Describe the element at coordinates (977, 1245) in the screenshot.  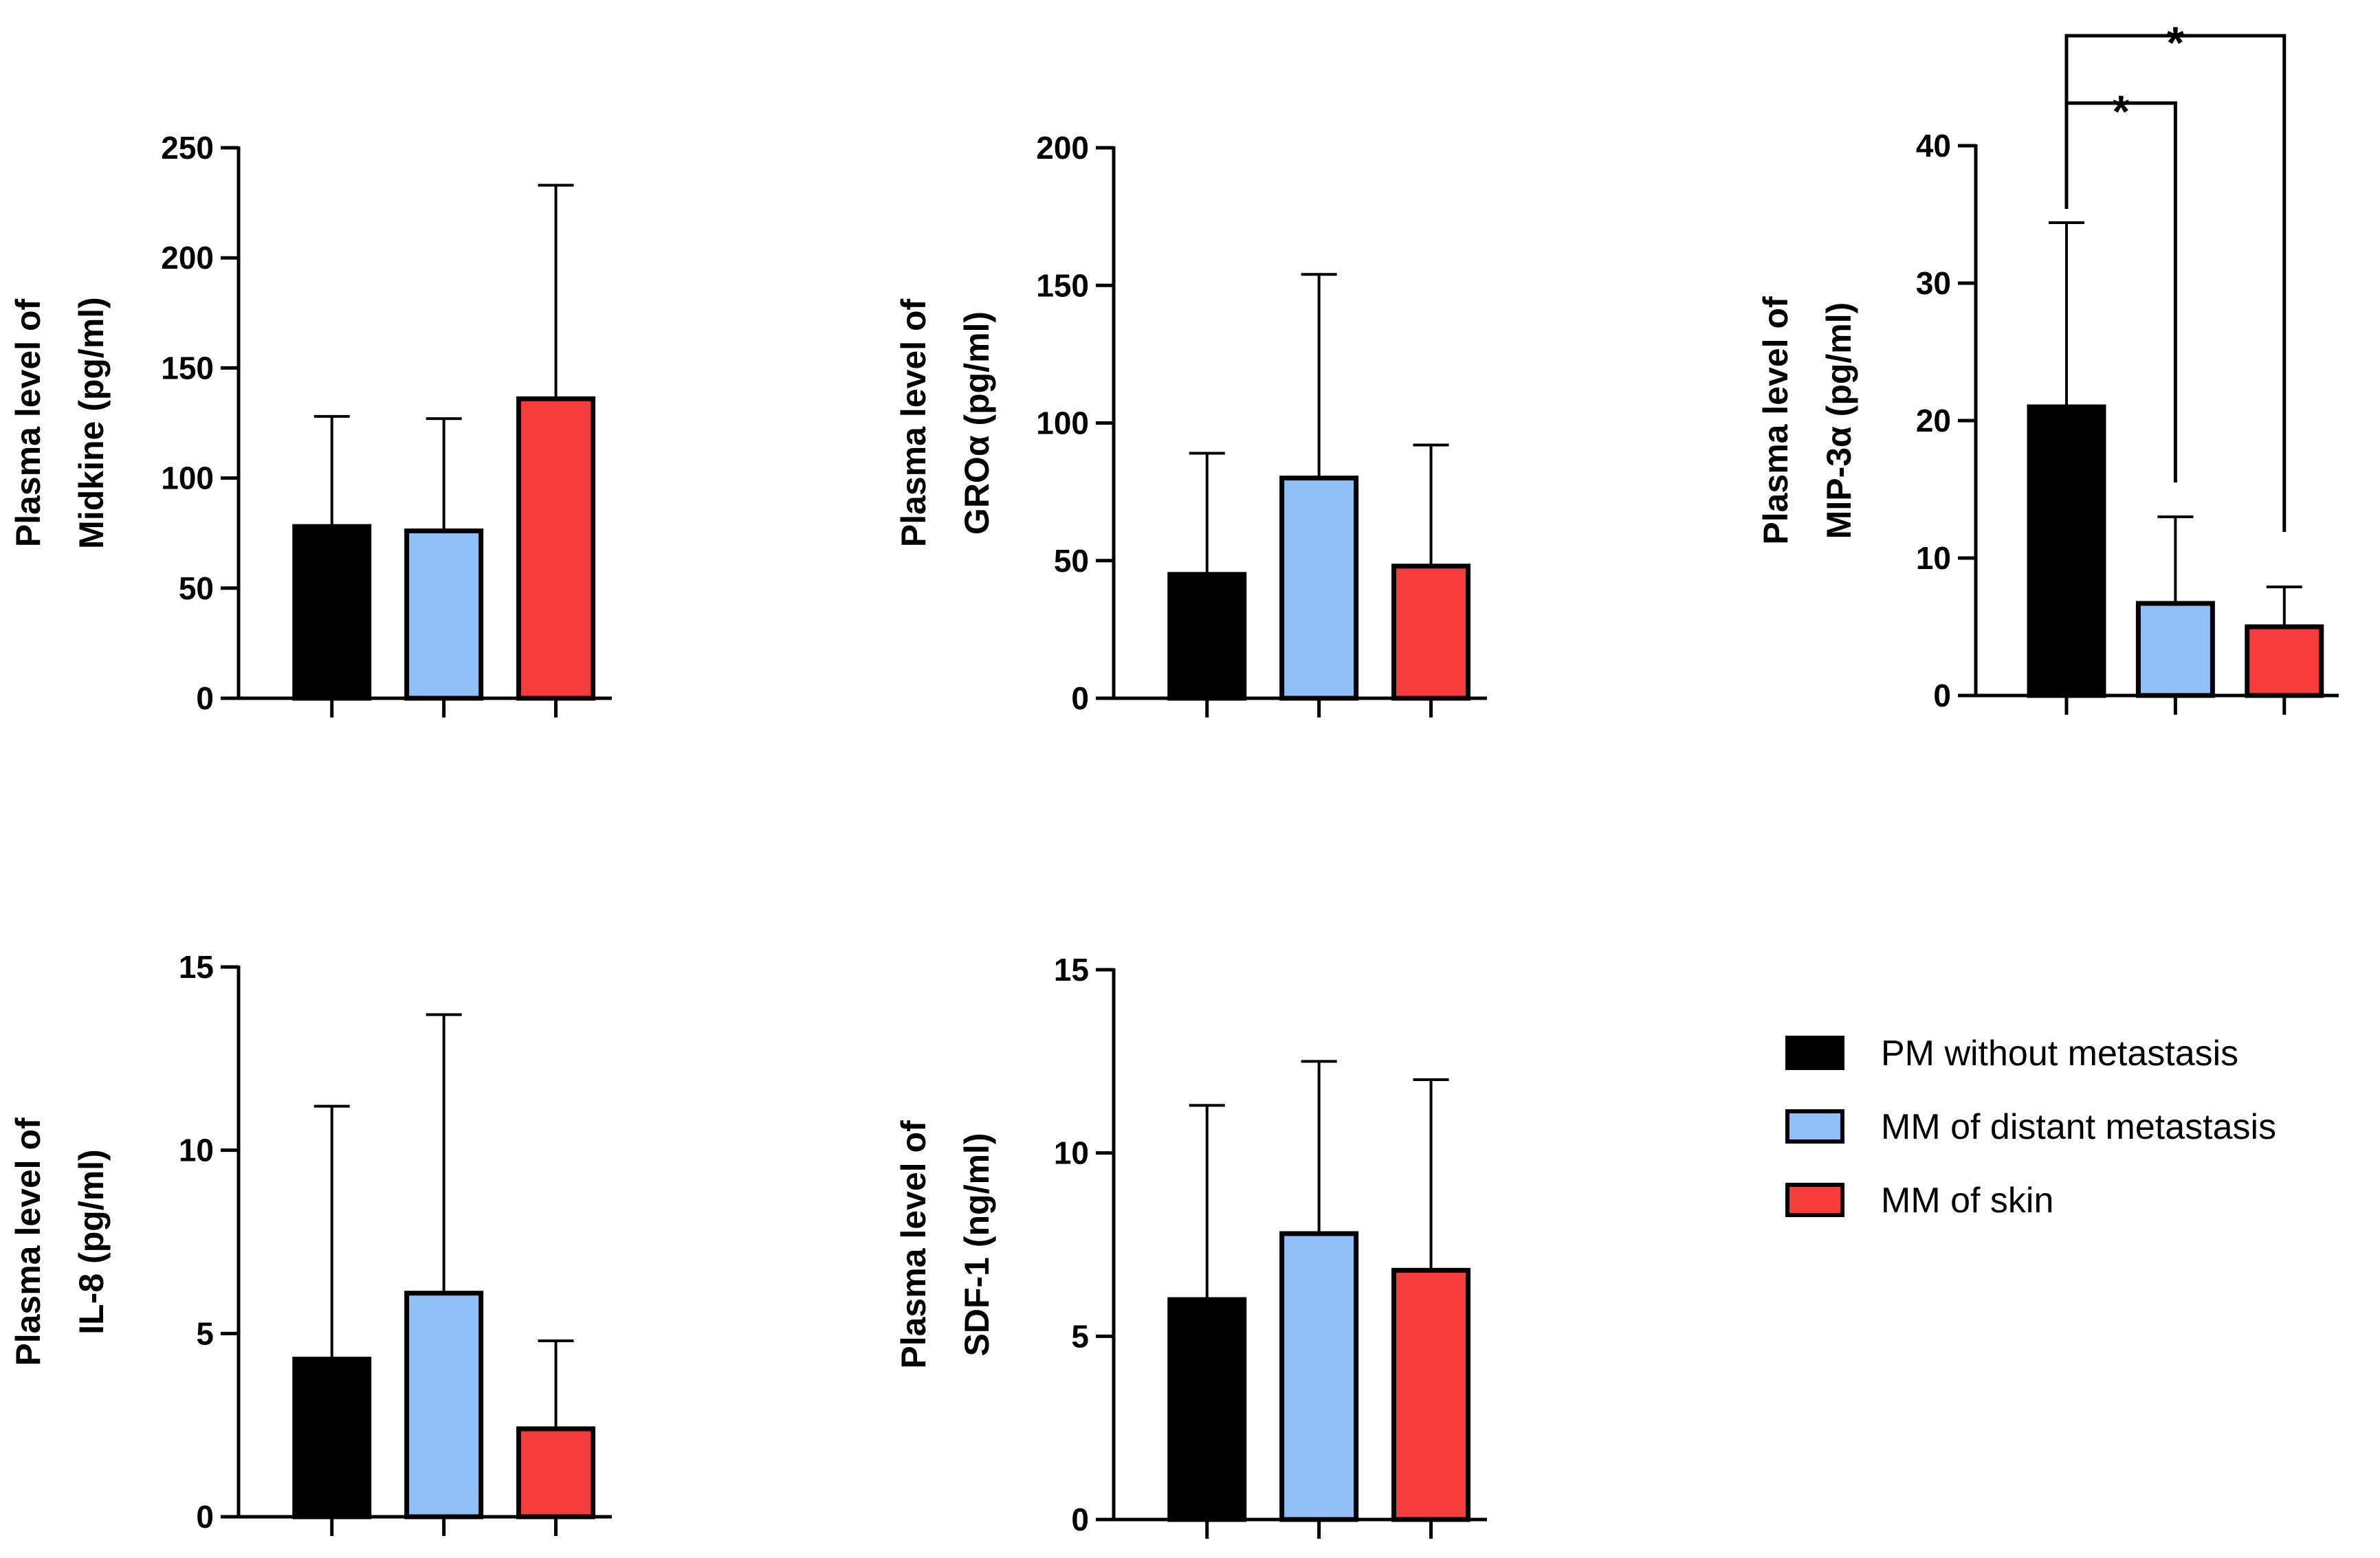
I see `y-axis-label: SDF-1 (ng/ml)` at that location.